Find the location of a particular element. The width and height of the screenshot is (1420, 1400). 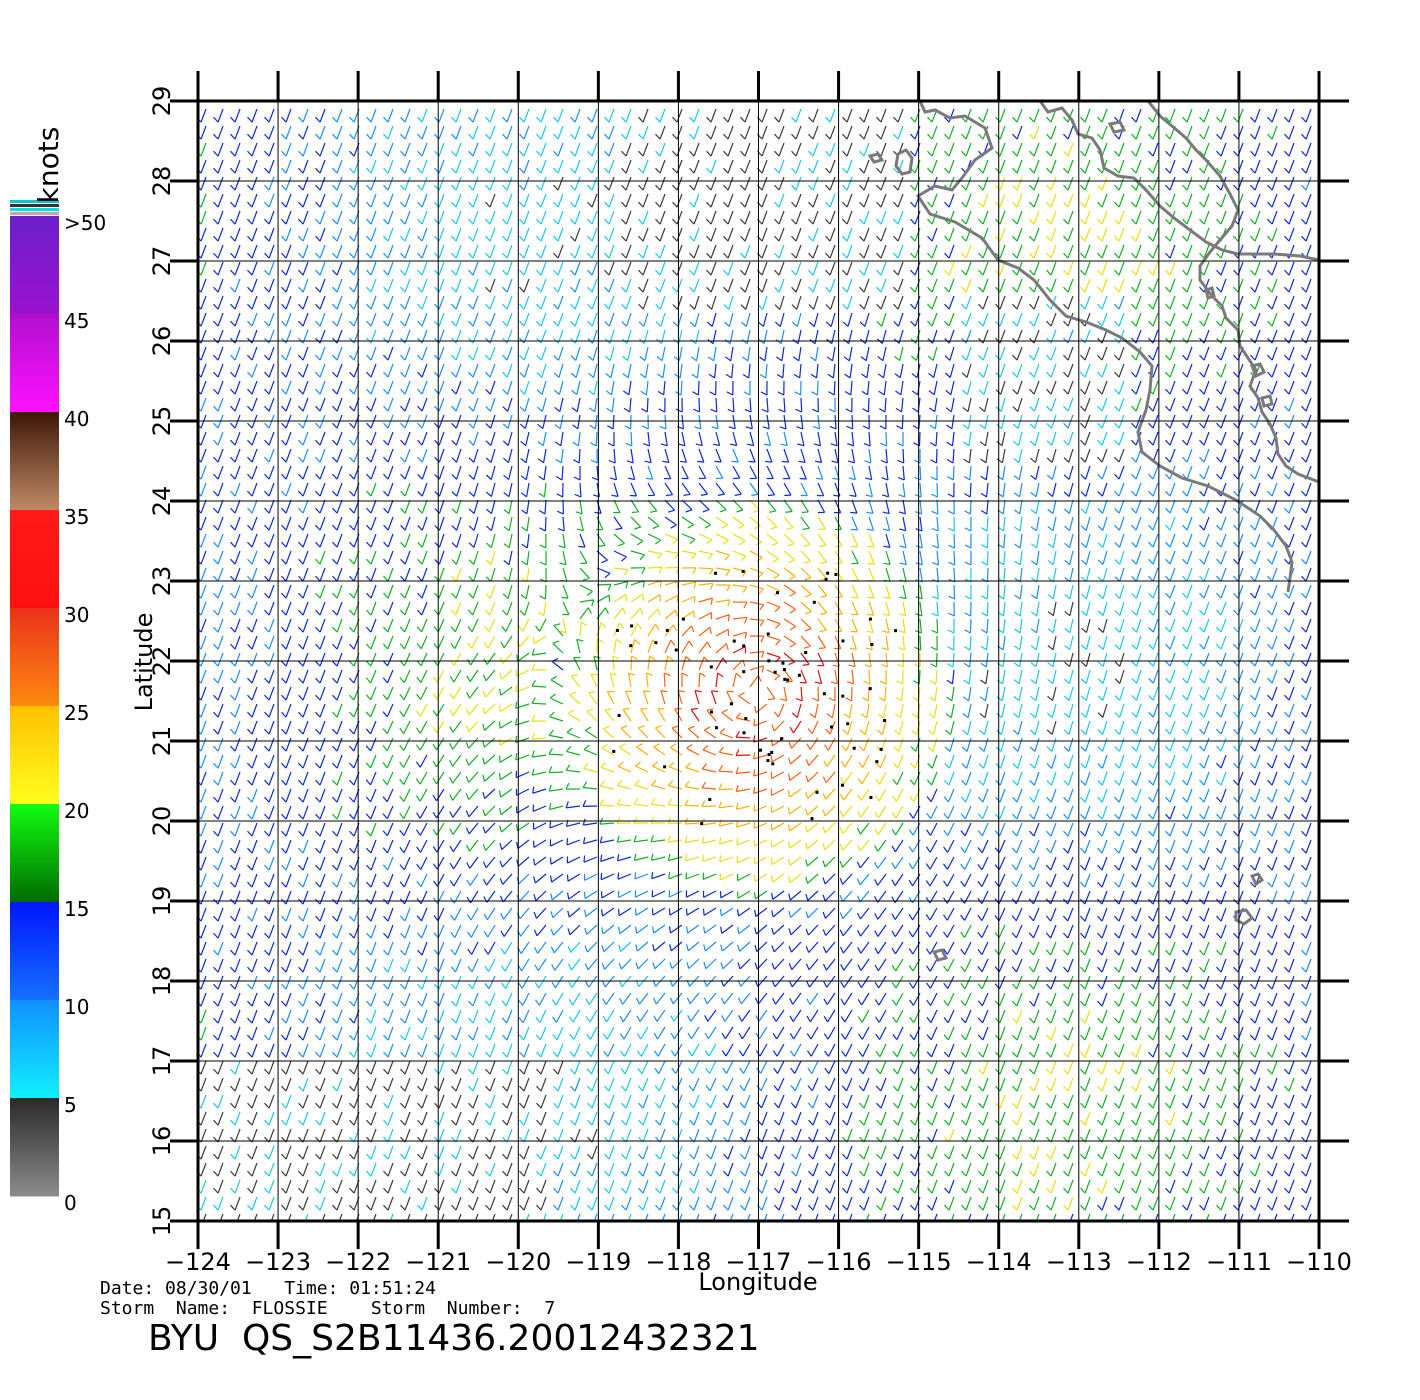

colorbar-tick-label: 10 is located at coordinates (76, 1007).